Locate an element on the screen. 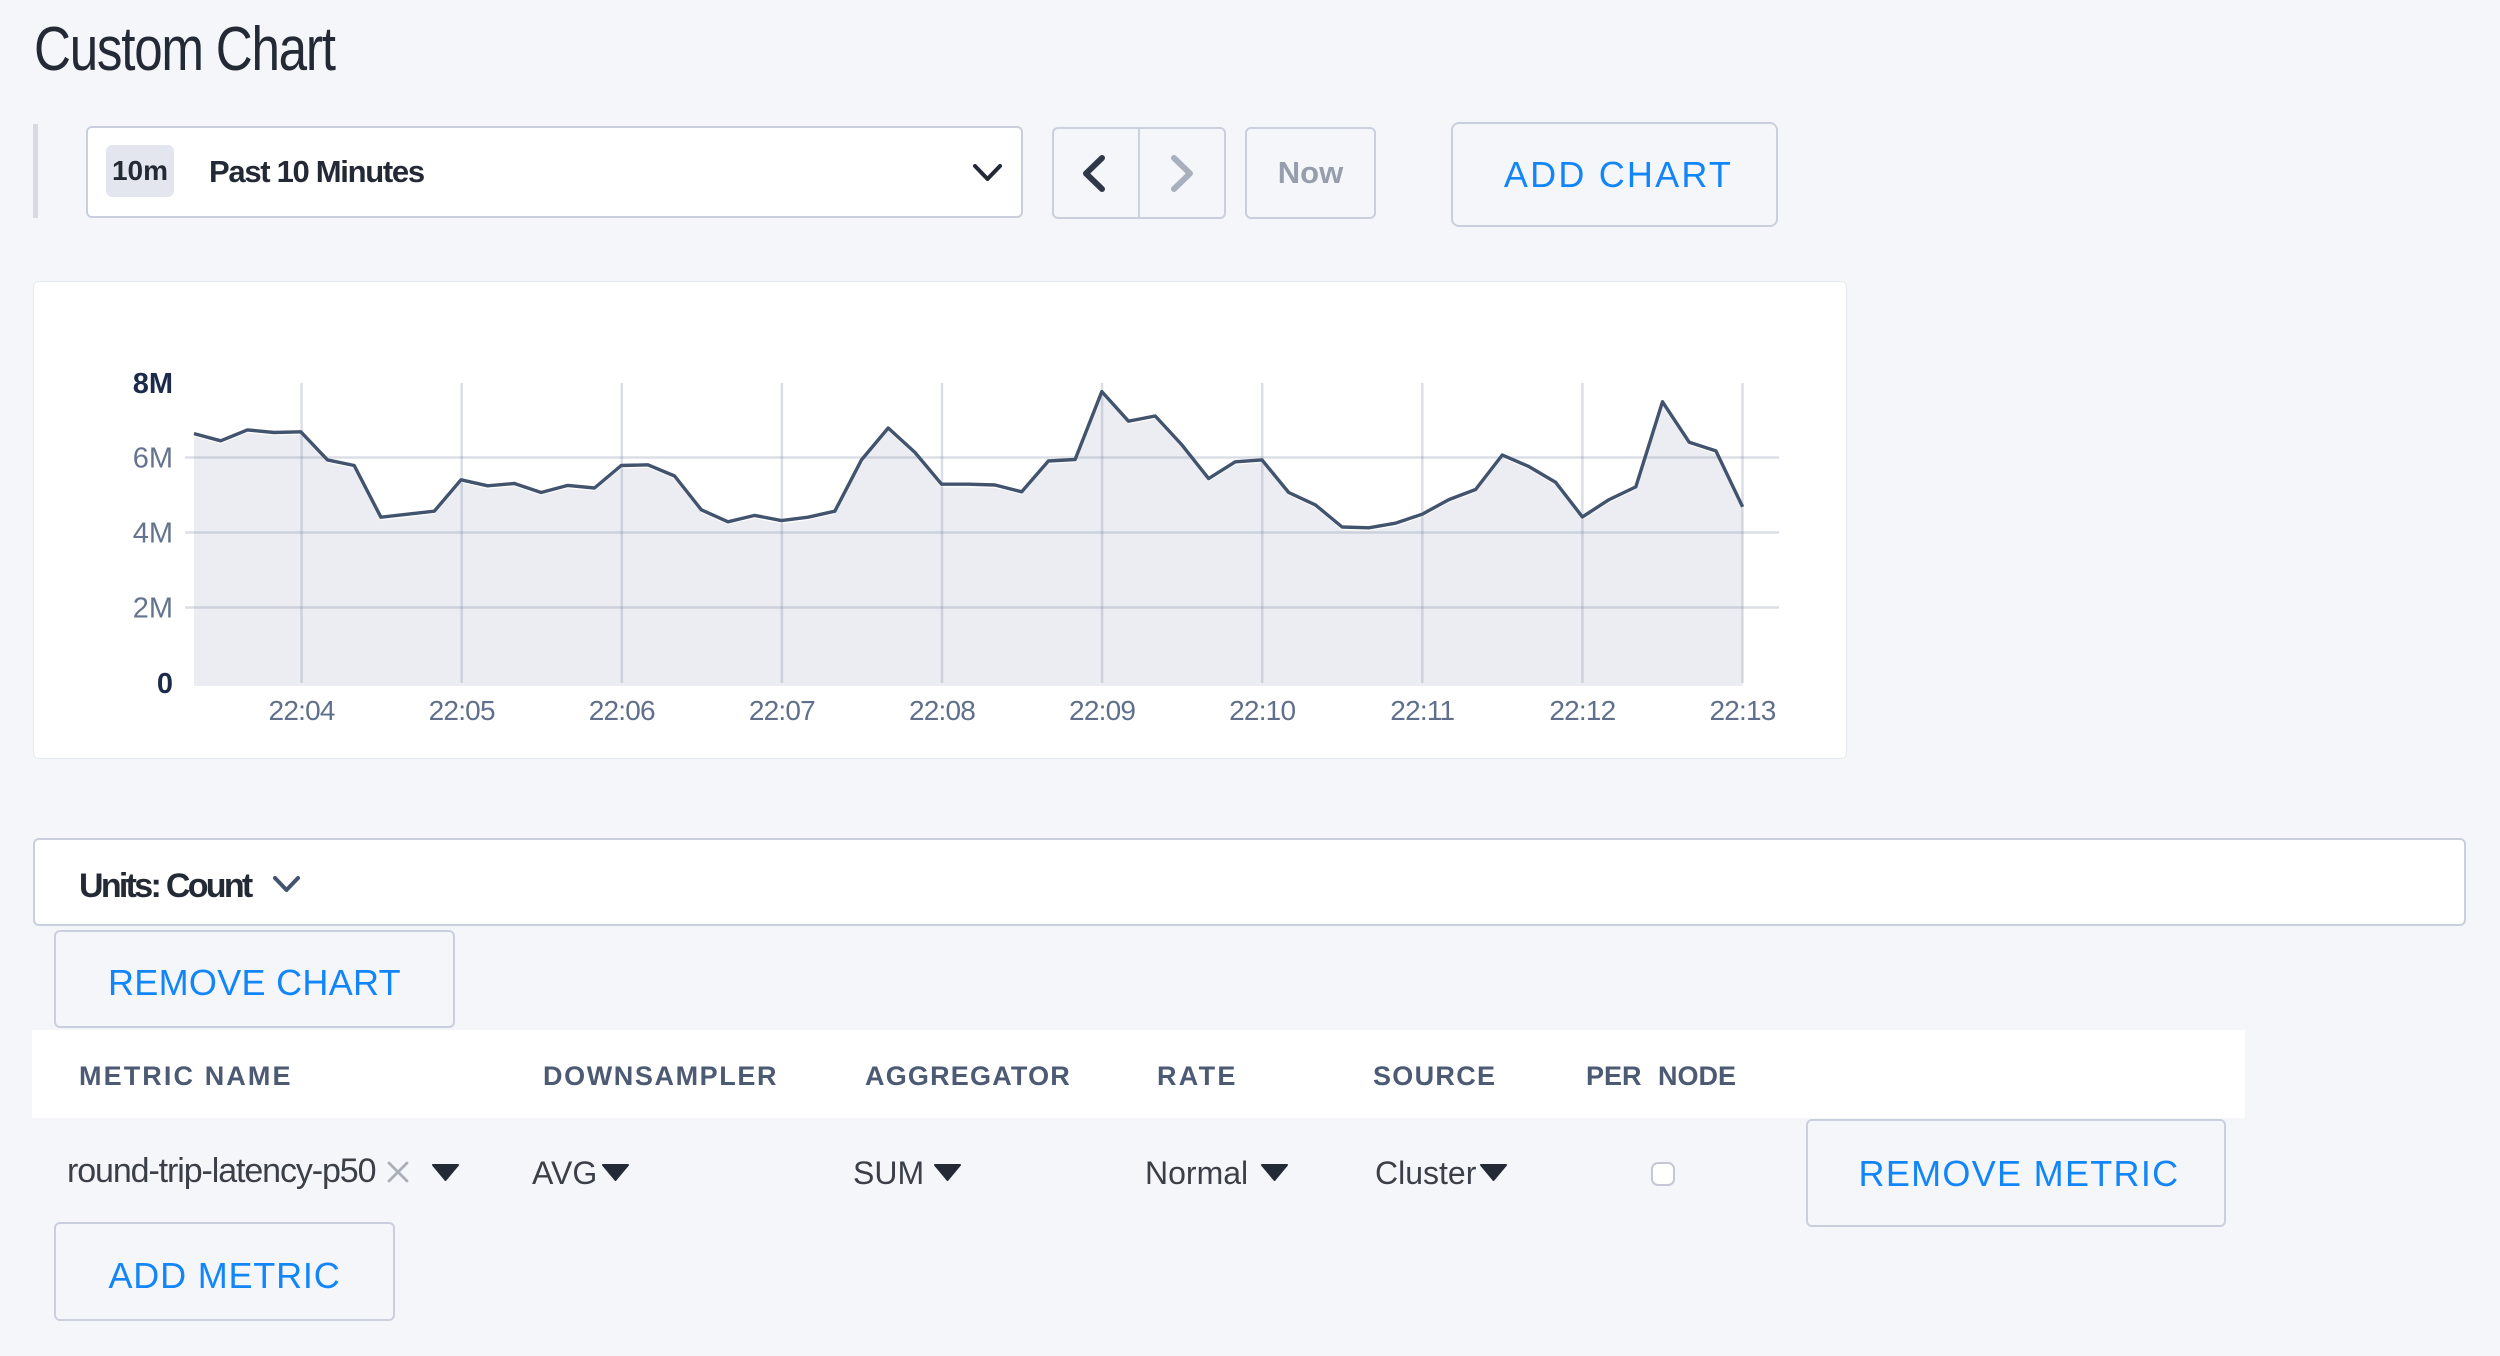  svg-text: 22:09 is located at coordinates (1102, 710).